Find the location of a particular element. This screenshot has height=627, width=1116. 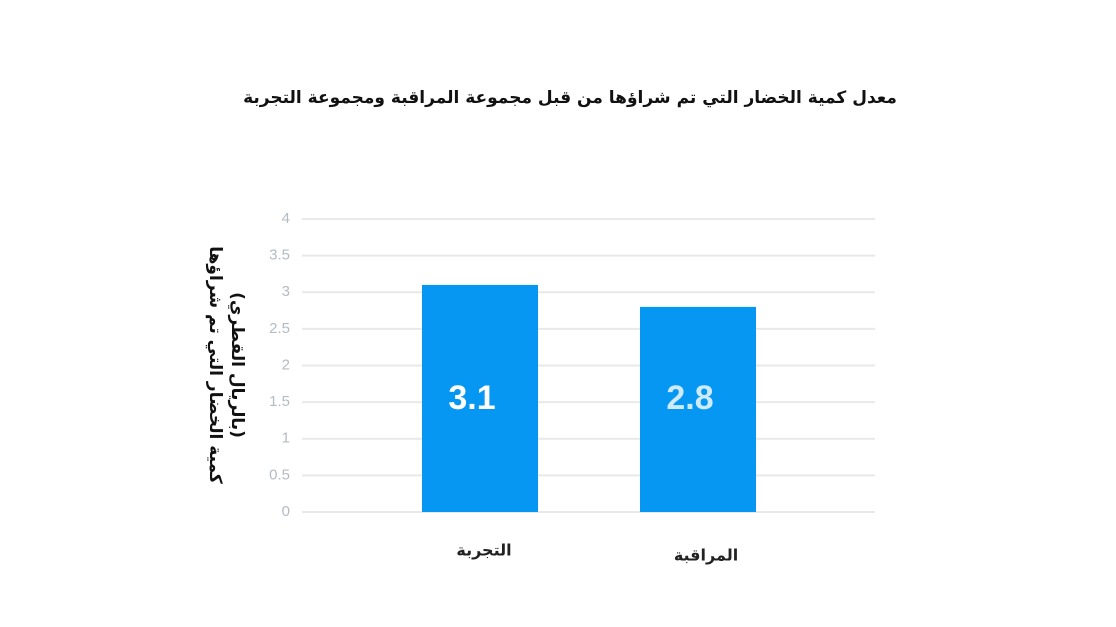

y-tick-label: 4 is located at coordinates (286, 218).